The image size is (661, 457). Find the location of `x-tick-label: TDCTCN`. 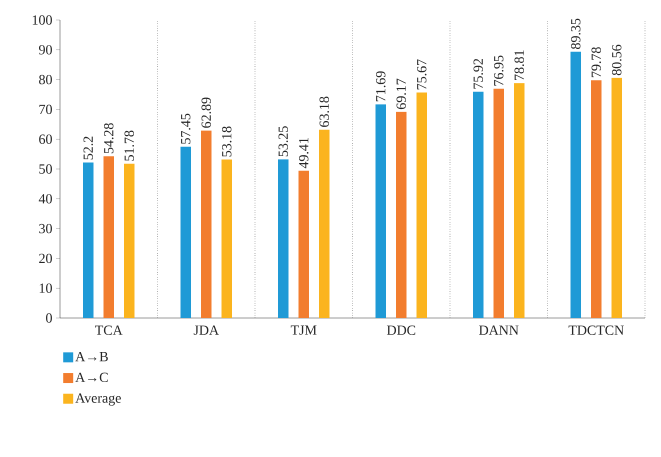

x-tick-label: TDCTCN is located at coordinates (596, 330).